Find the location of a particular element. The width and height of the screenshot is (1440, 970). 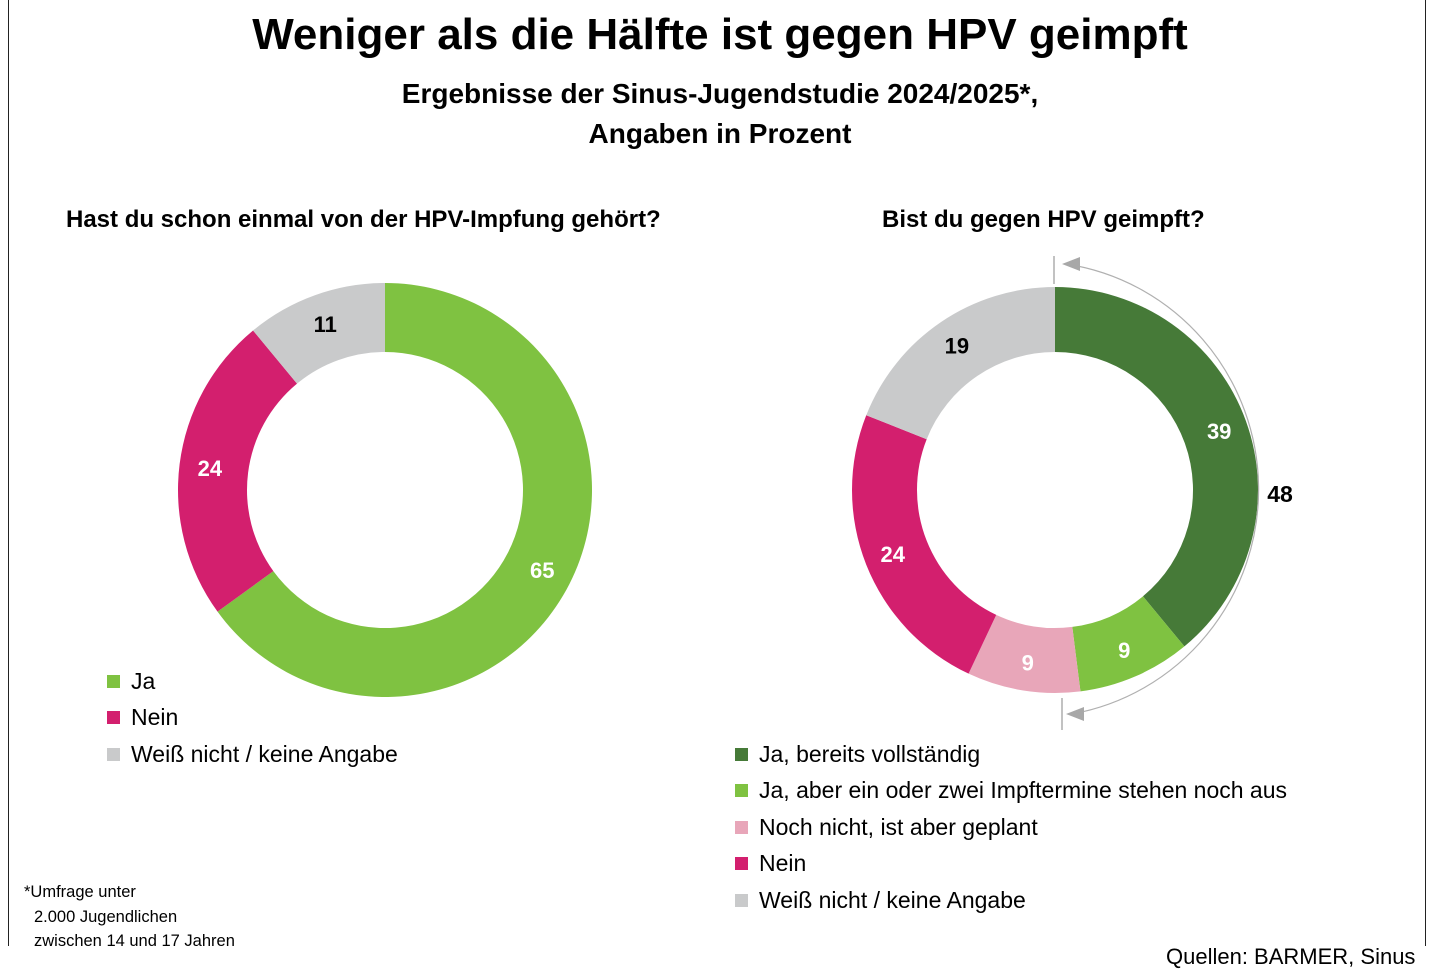

sum-annotation: 48 is located at coordinates (1173, 493).